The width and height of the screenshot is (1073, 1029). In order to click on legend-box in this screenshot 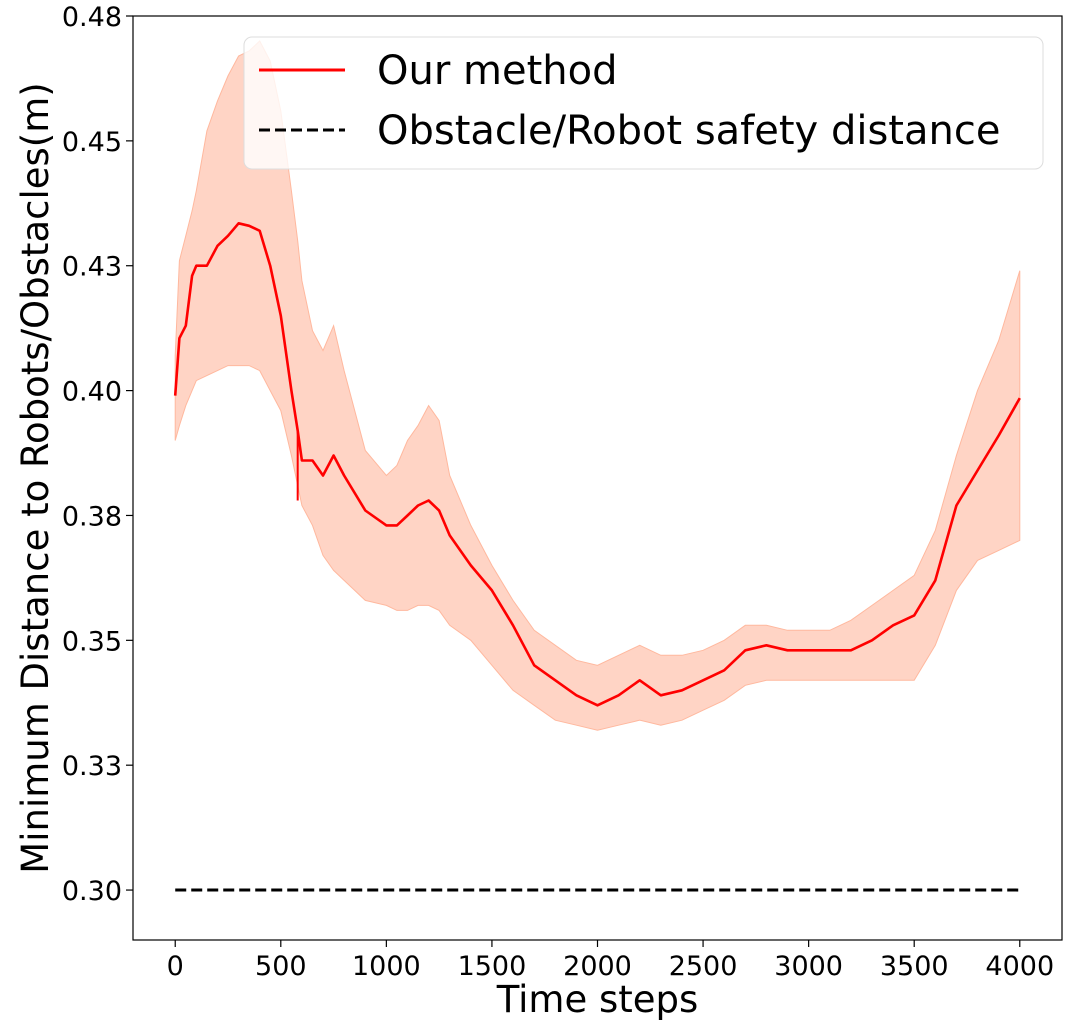, I will do `click(643, 103)`.